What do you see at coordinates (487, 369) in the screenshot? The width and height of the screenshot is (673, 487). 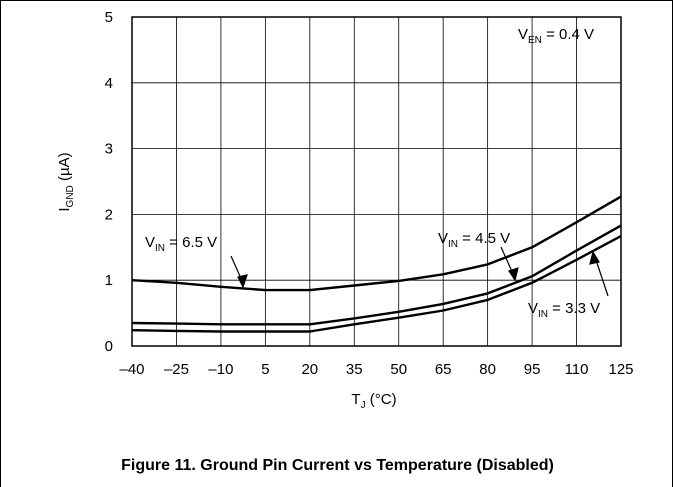 I see `x-tick-label: 80` at bounding box center [487, 369].